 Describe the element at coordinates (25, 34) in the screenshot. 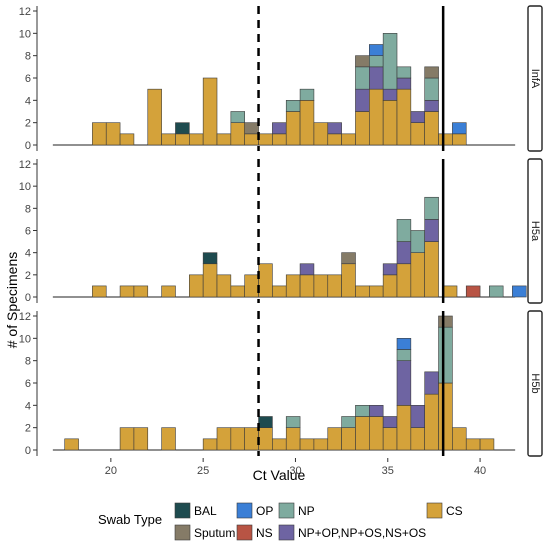

I see `y-tick-label: 10` at that location.